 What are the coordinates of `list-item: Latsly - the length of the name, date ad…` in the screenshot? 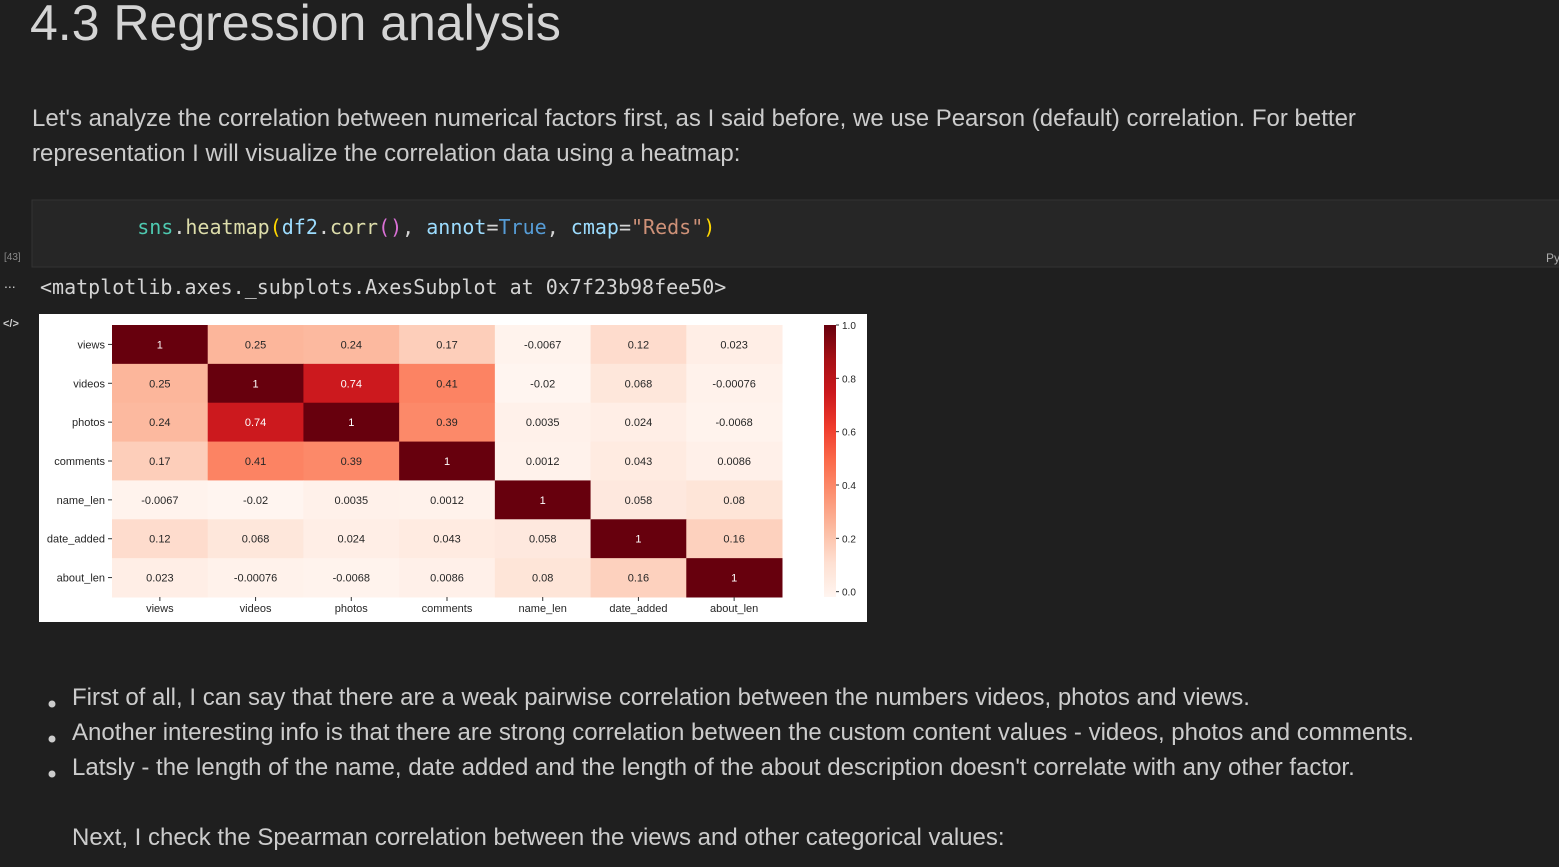 It's located at (713, 767).